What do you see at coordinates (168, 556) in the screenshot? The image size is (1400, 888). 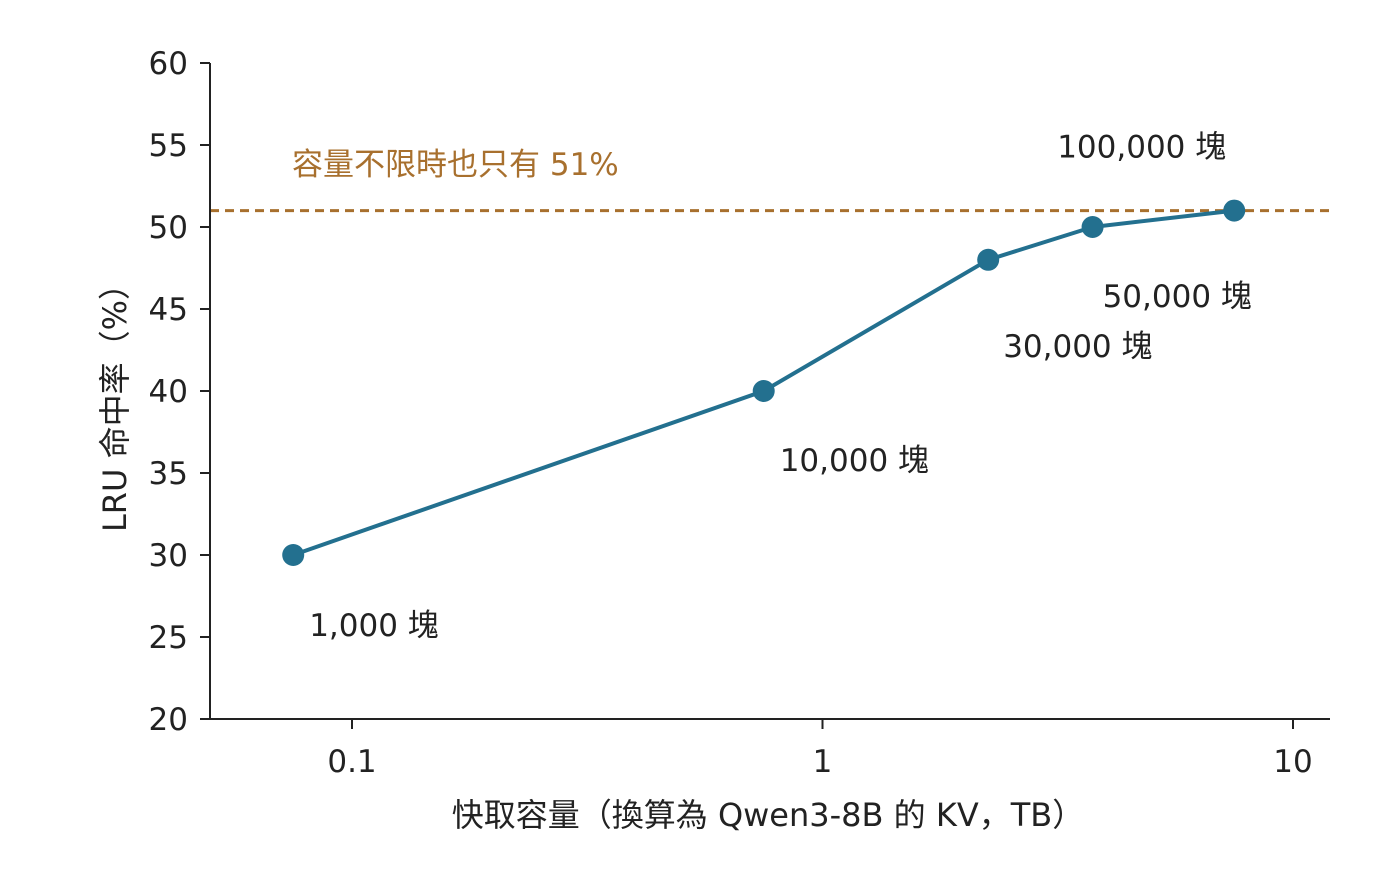 I see `y-tick-label: 30` at bounding box center [168, 556].